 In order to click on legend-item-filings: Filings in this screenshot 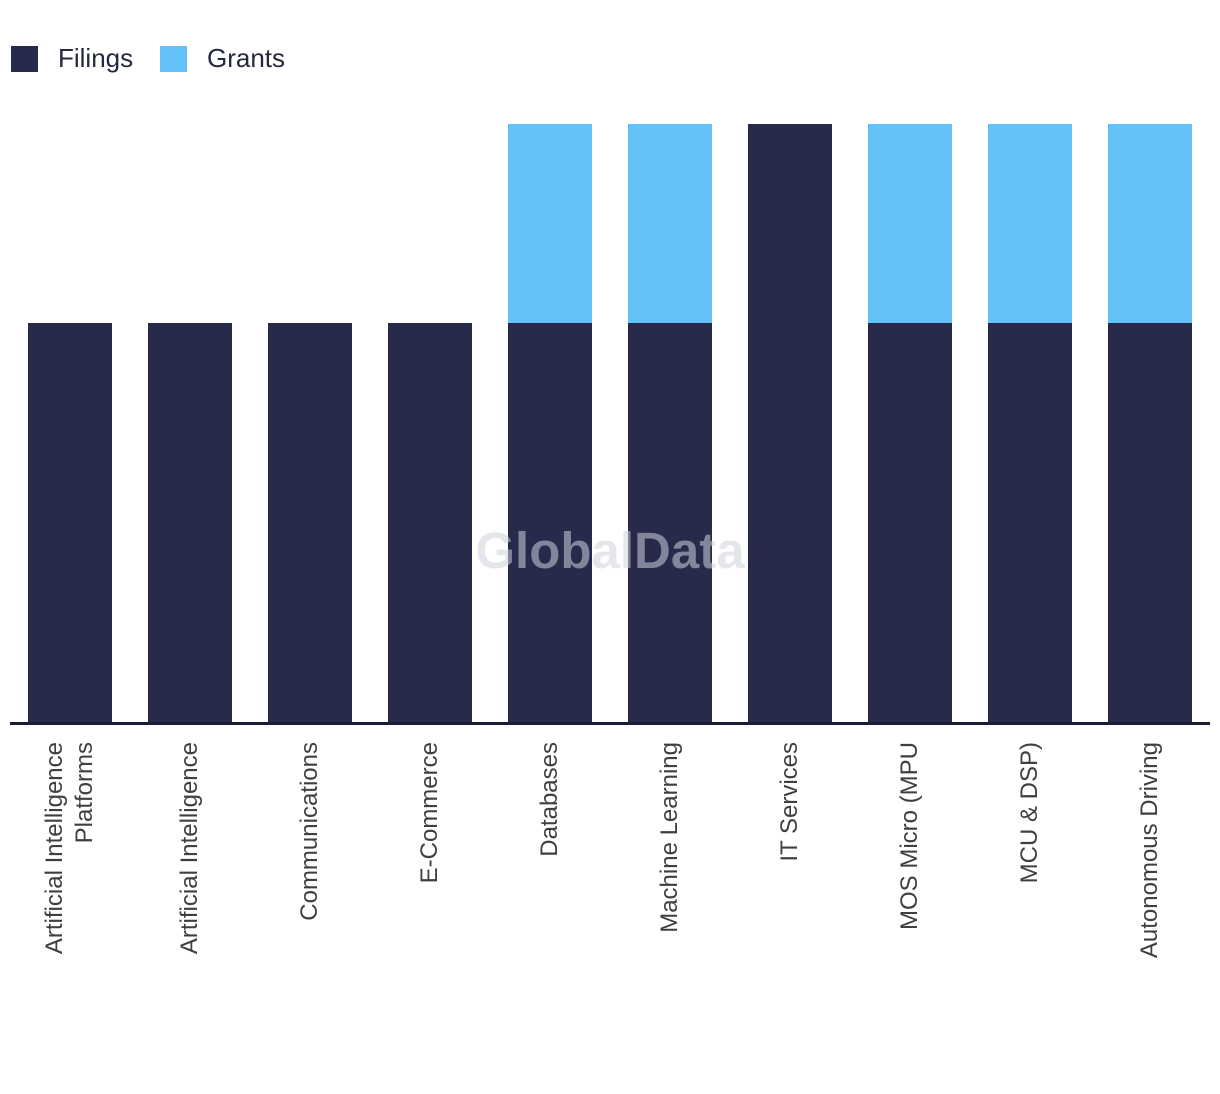, I will do `click(72, 58)`.